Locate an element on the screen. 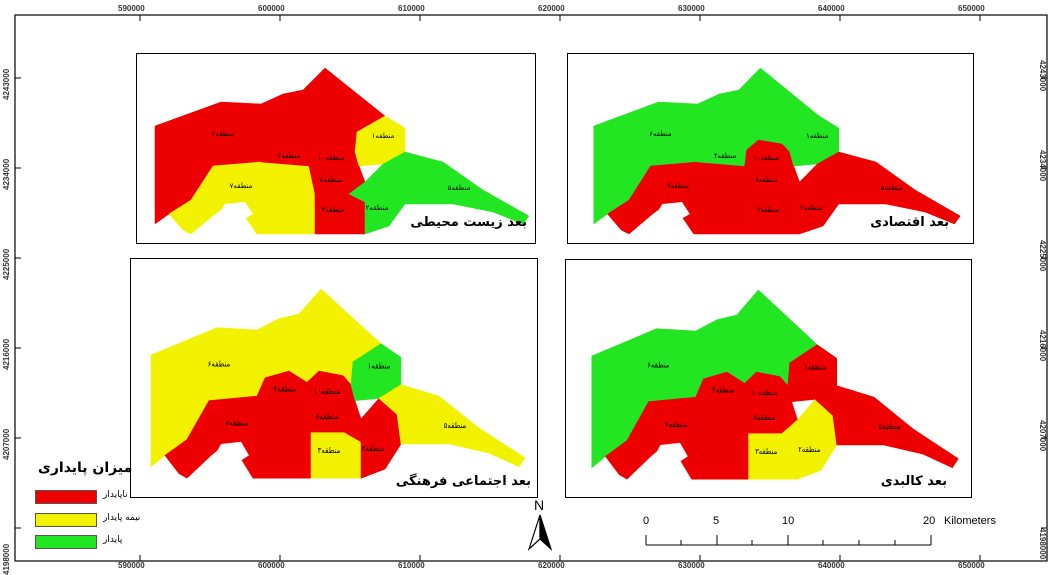  scale-tick-label: 0 is located at coordinates (646, 521).